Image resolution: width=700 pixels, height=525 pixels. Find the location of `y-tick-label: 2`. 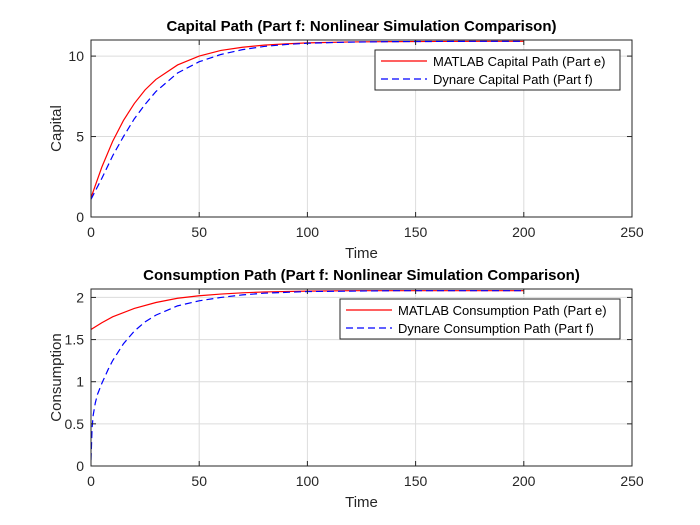

y-tick-label: 2 is located at coordinates (80, 297).